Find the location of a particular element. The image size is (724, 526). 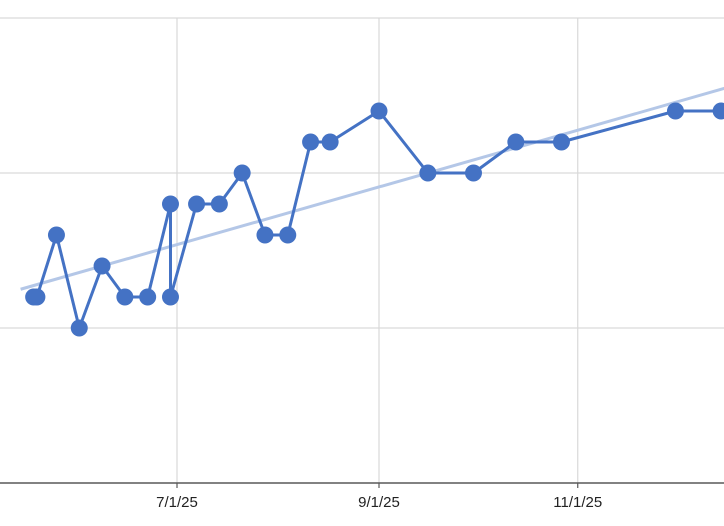

x-tick-label: 9/1/25 is located at coordinates (379, 502).